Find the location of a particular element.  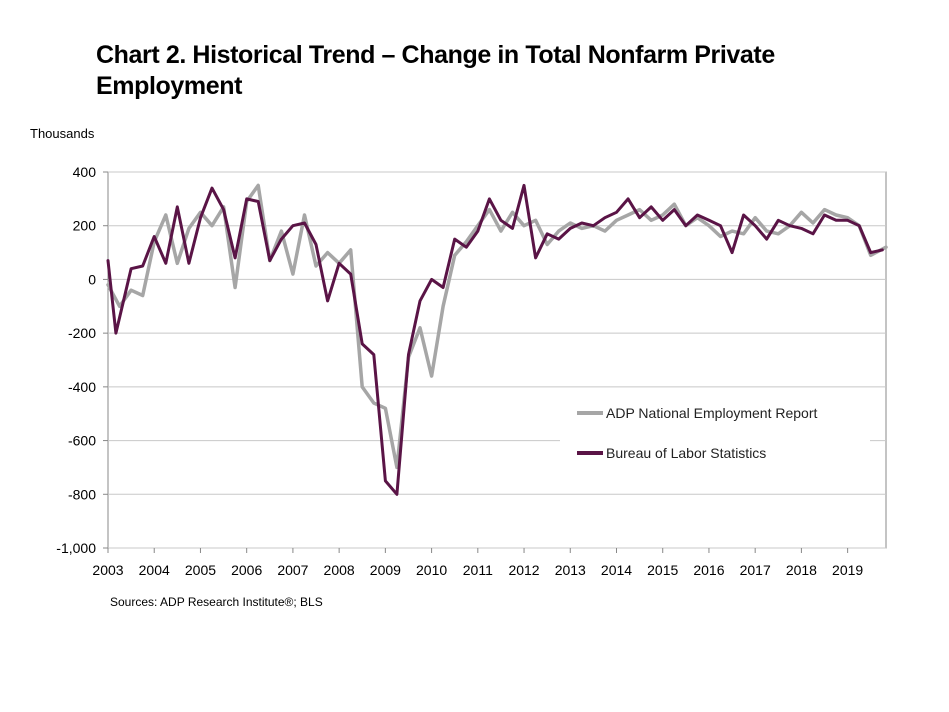

y-tick-label: -800 is located at coordinates (82, 494).